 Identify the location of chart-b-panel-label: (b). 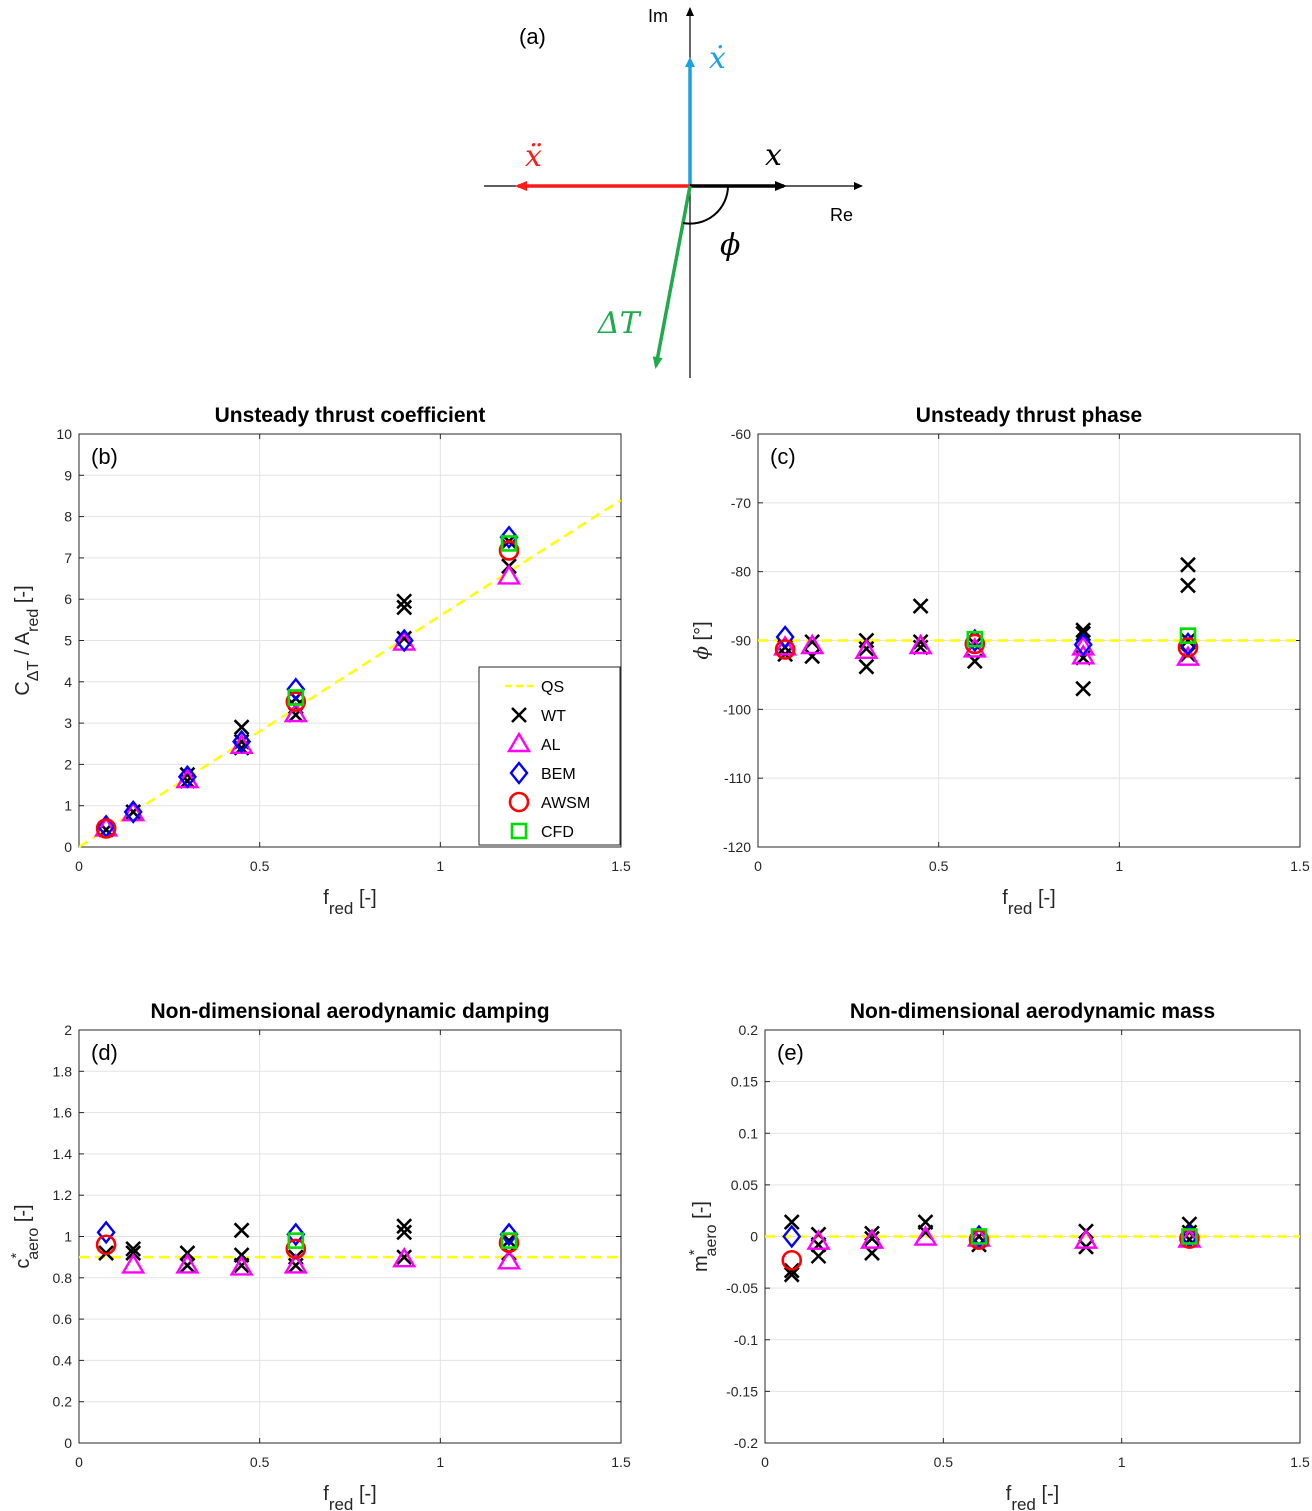
(104, 456).